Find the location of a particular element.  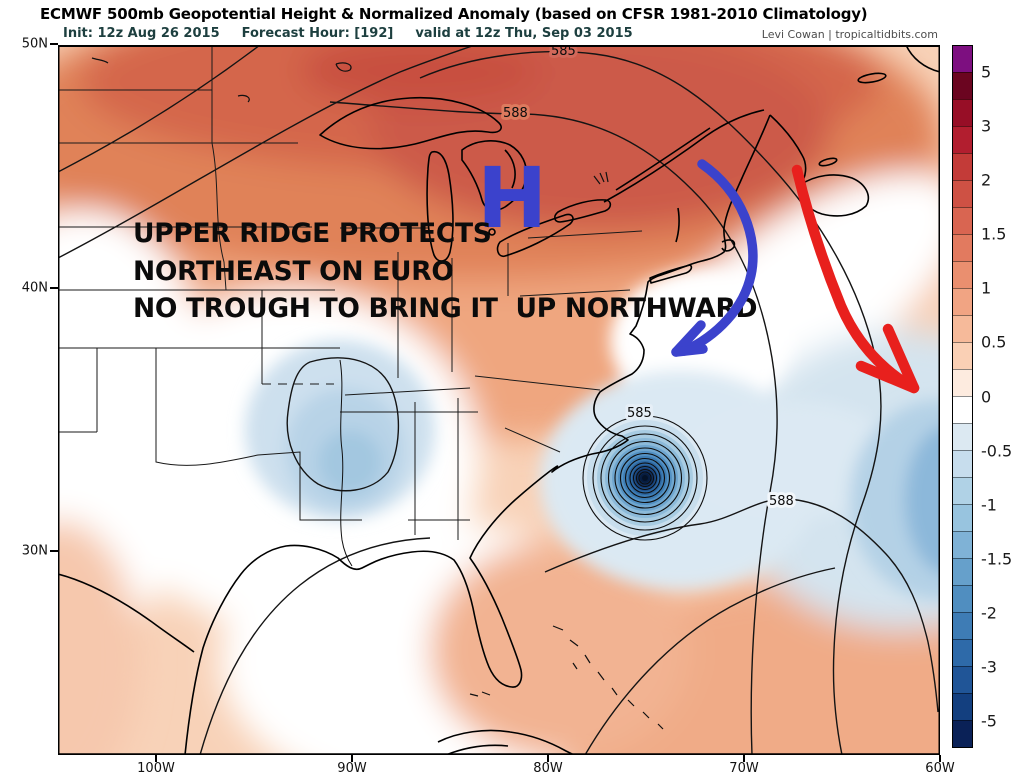

colorbar-label: 3 is located at coordinates (986, 126).